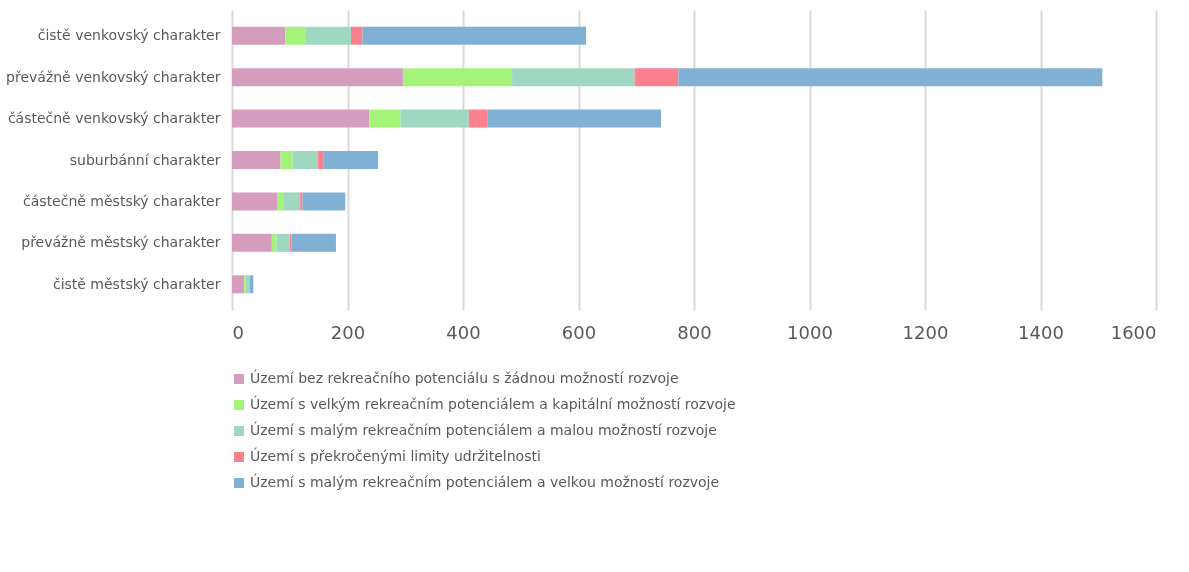 The height and width of the screenshot is (572, 1189). I want to click on legend-label: Území s malým rekreačním potenciálem a malou možností rozvoje, so click(483, 429).